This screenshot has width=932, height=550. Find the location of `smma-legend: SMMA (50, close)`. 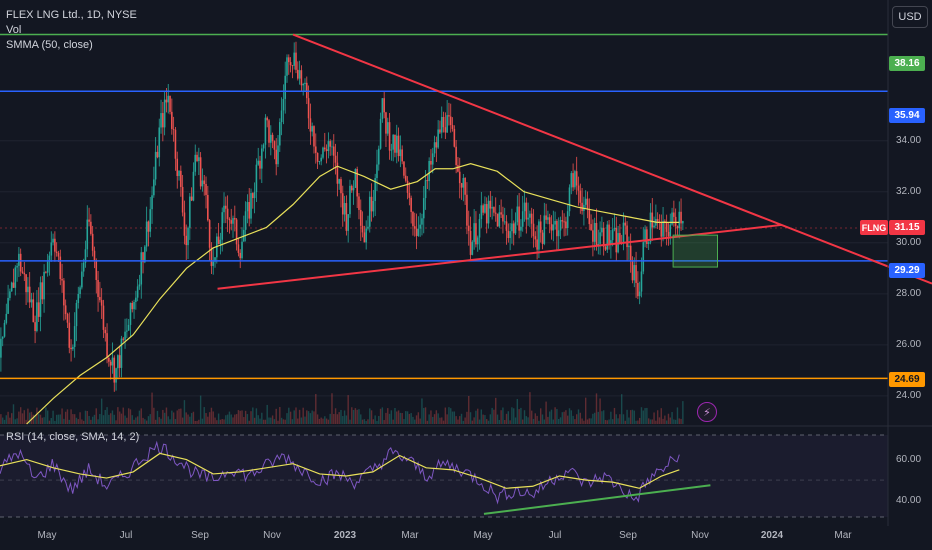

smma-legend: SMMA (50, close) is located at coordinates (49, 45).